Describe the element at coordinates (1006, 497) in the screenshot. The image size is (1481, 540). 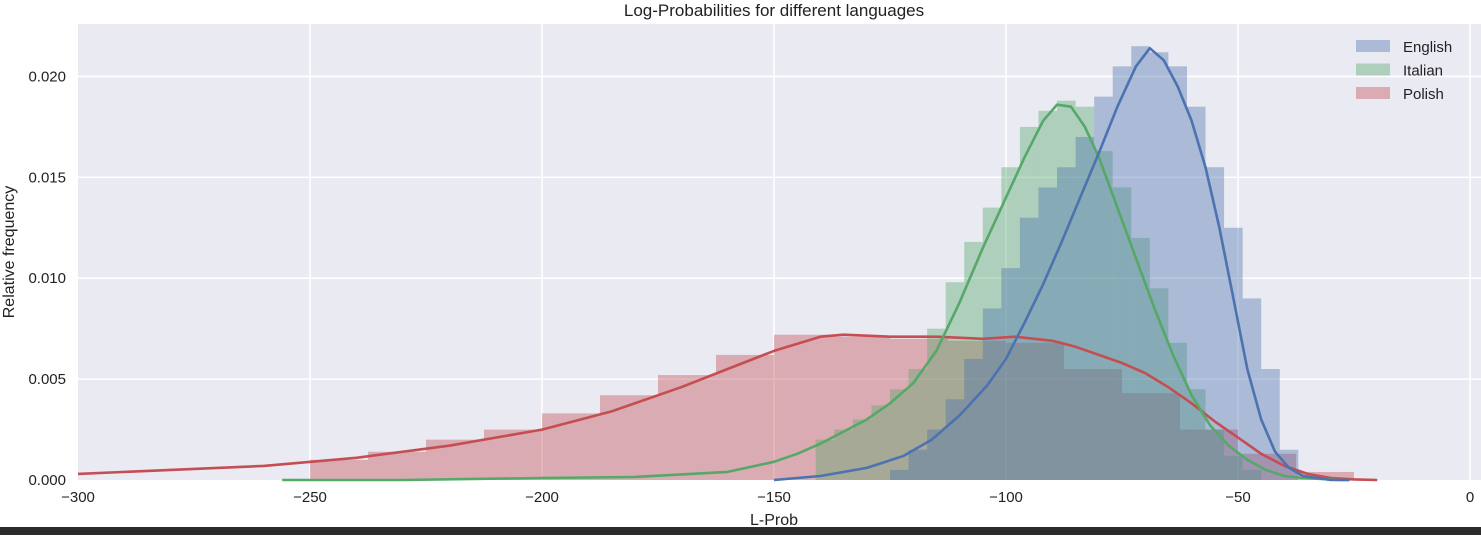
I see `x-tick-label: −100` at that location.